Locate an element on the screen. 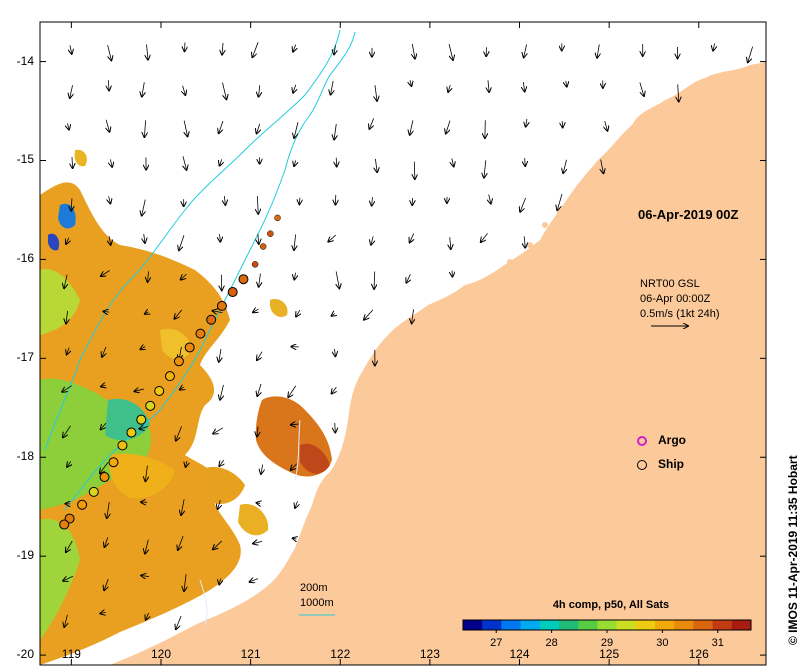 The image size is (809, 672). x-tick-label: 125 is located at coordinates (609, 654).